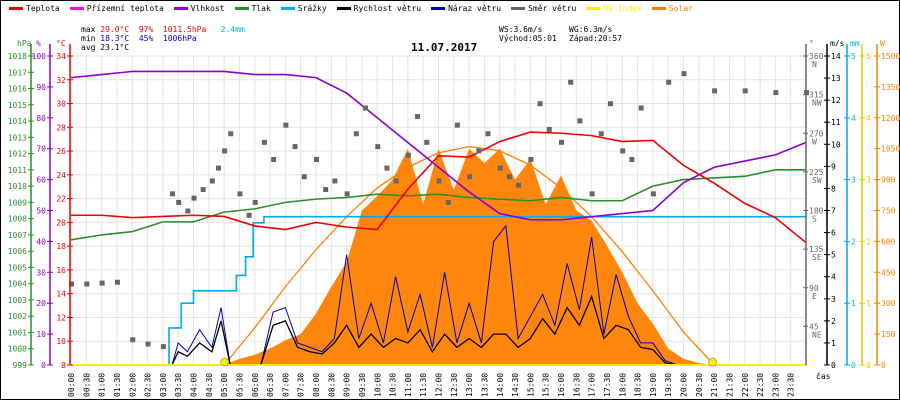  I want to click on direction-tick-label: 45, so click(814, 326).